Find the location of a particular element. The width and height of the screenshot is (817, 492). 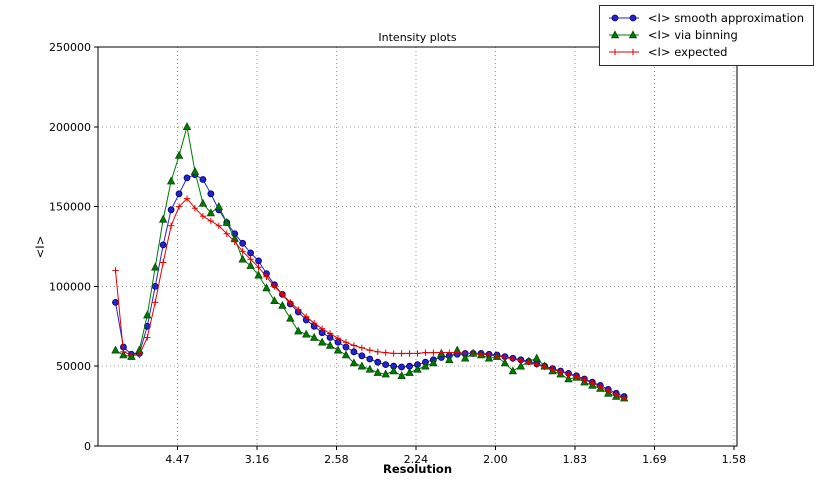

x-tick-labels: 4.47 3.16 2.58 2.24 2.00 1.83 1.69 1.58 is located at coordinates (455, 459).